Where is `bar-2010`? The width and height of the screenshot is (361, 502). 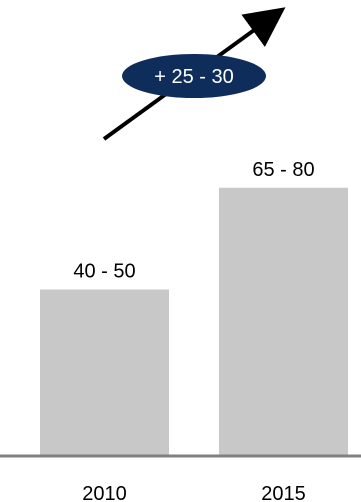 bar-2010 is located at coordinates (104, 372).